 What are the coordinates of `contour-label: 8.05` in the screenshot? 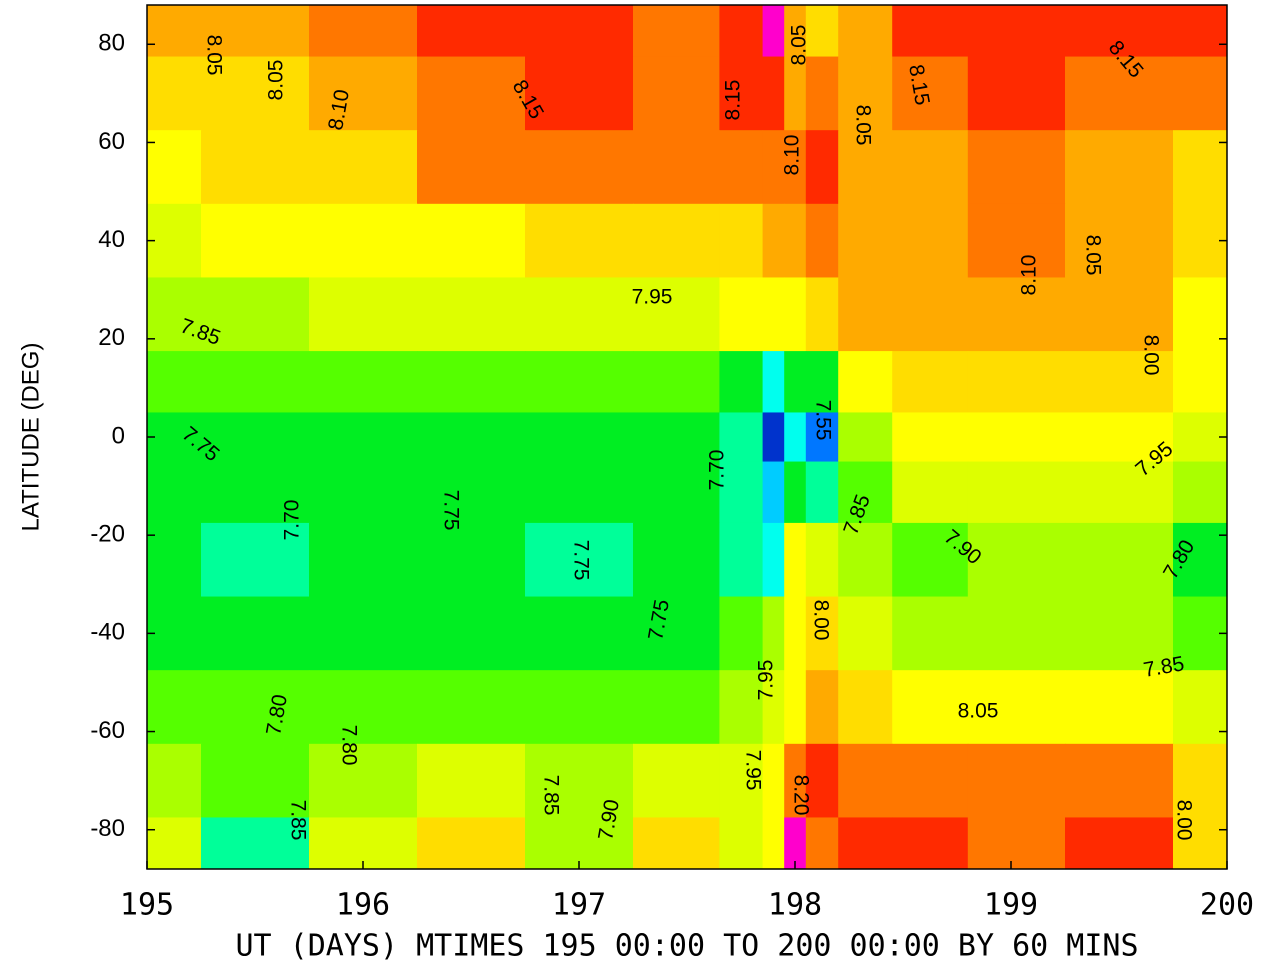 It's located at (978, 711).